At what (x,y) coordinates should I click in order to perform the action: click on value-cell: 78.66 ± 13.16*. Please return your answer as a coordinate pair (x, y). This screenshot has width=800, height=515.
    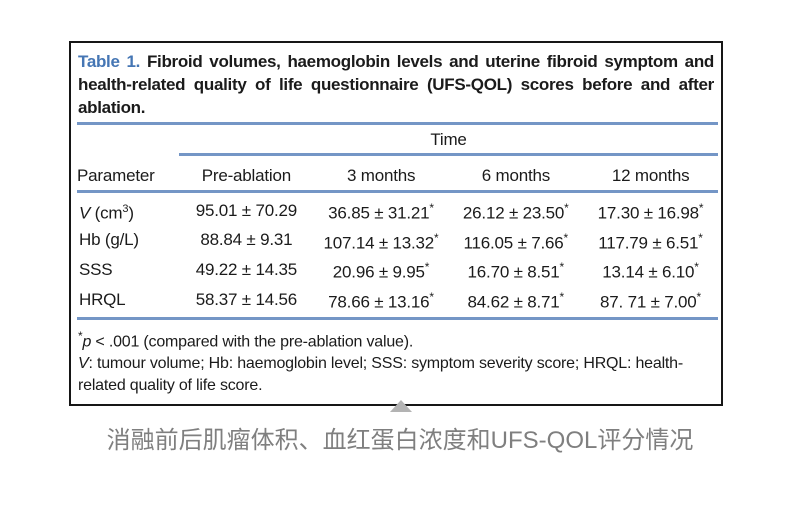
    Looking at the image, I should click on (381, 300).